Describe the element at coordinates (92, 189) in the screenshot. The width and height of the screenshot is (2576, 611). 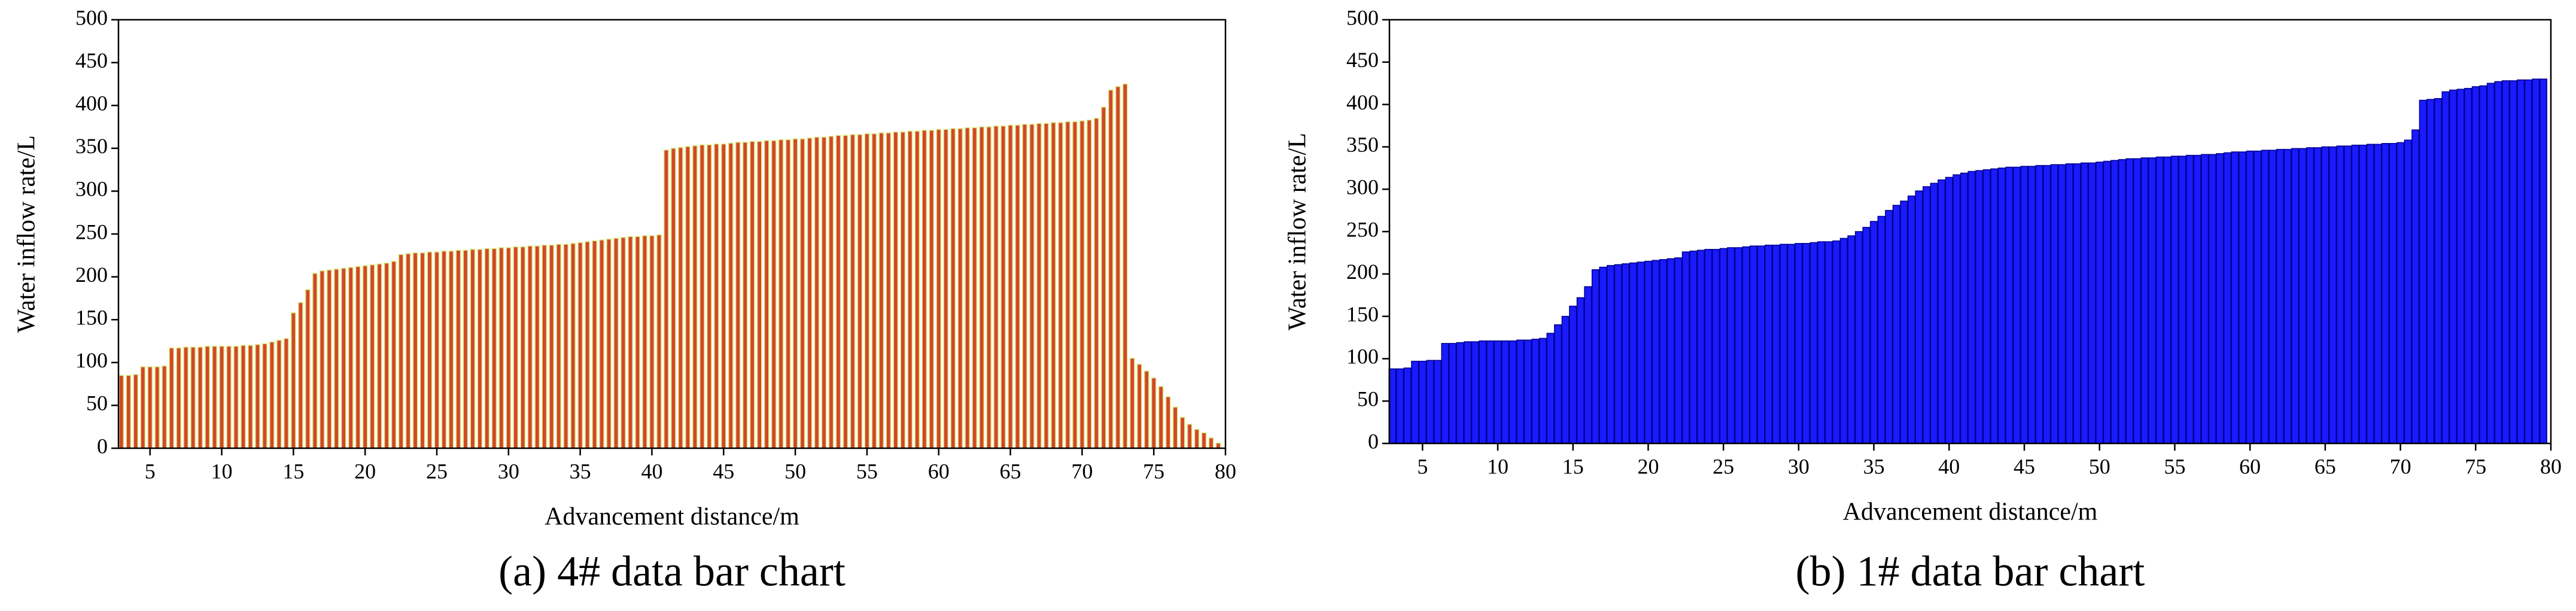
I see `y-tick-label: 300` at that location.